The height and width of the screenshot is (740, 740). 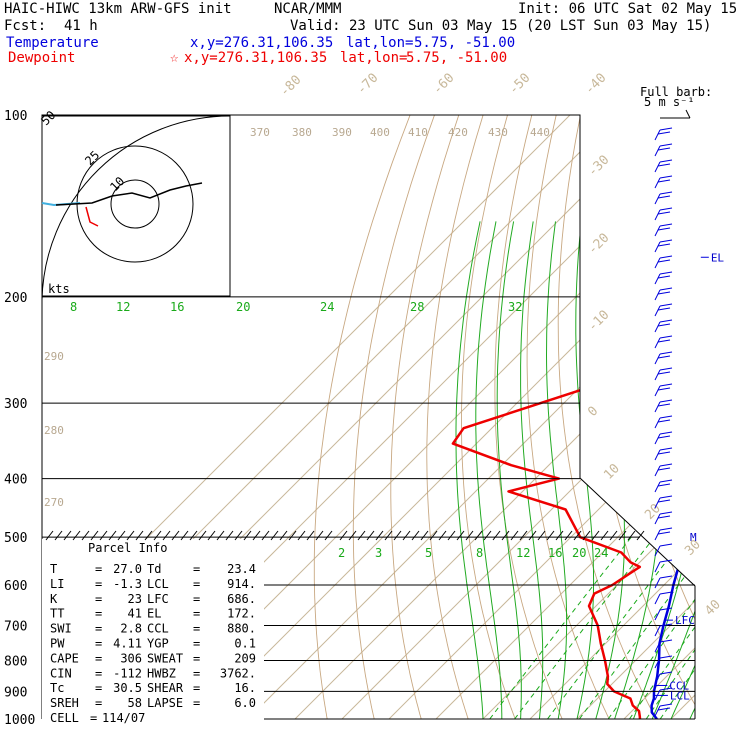 I want to click on level-label-lcl: LCL, so click(x=680, y=695).